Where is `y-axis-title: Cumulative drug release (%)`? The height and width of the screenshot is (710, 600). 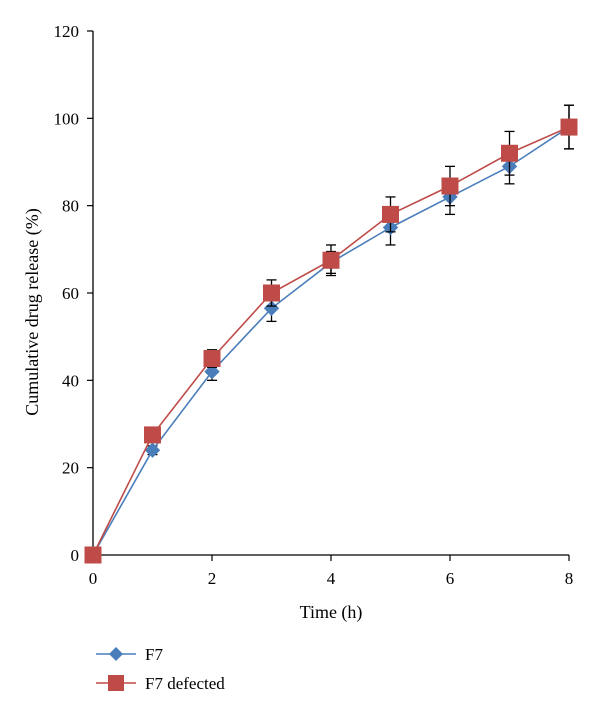
y-axis-title: Cumulative drug release (%) is located at coordinates (32, 311).